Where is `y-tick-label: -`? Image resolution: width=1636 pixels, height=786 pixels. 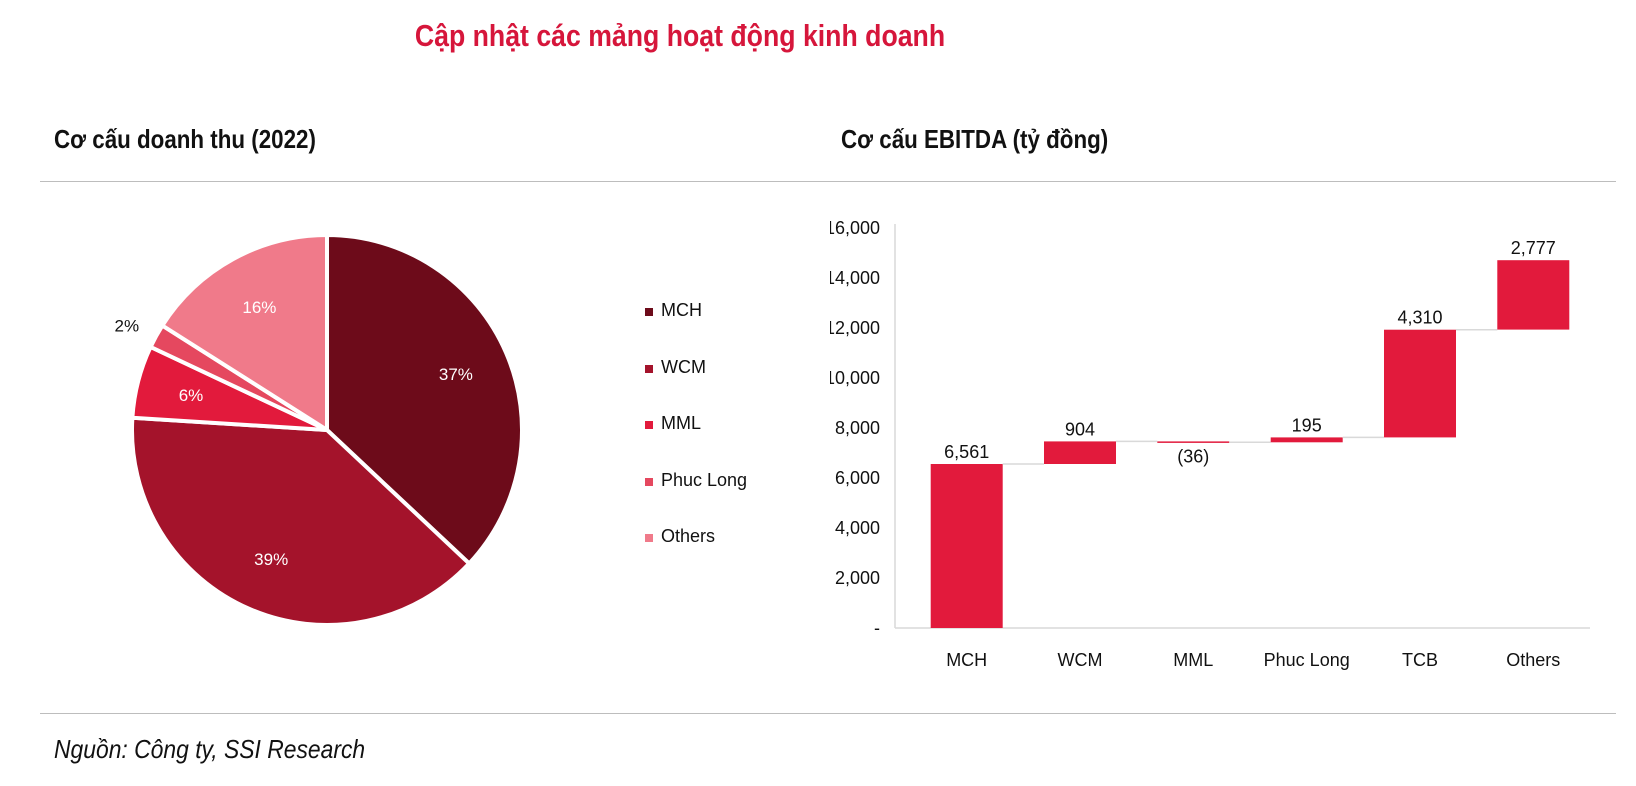 y-tick-label: - is located at coordinates (877, 628).